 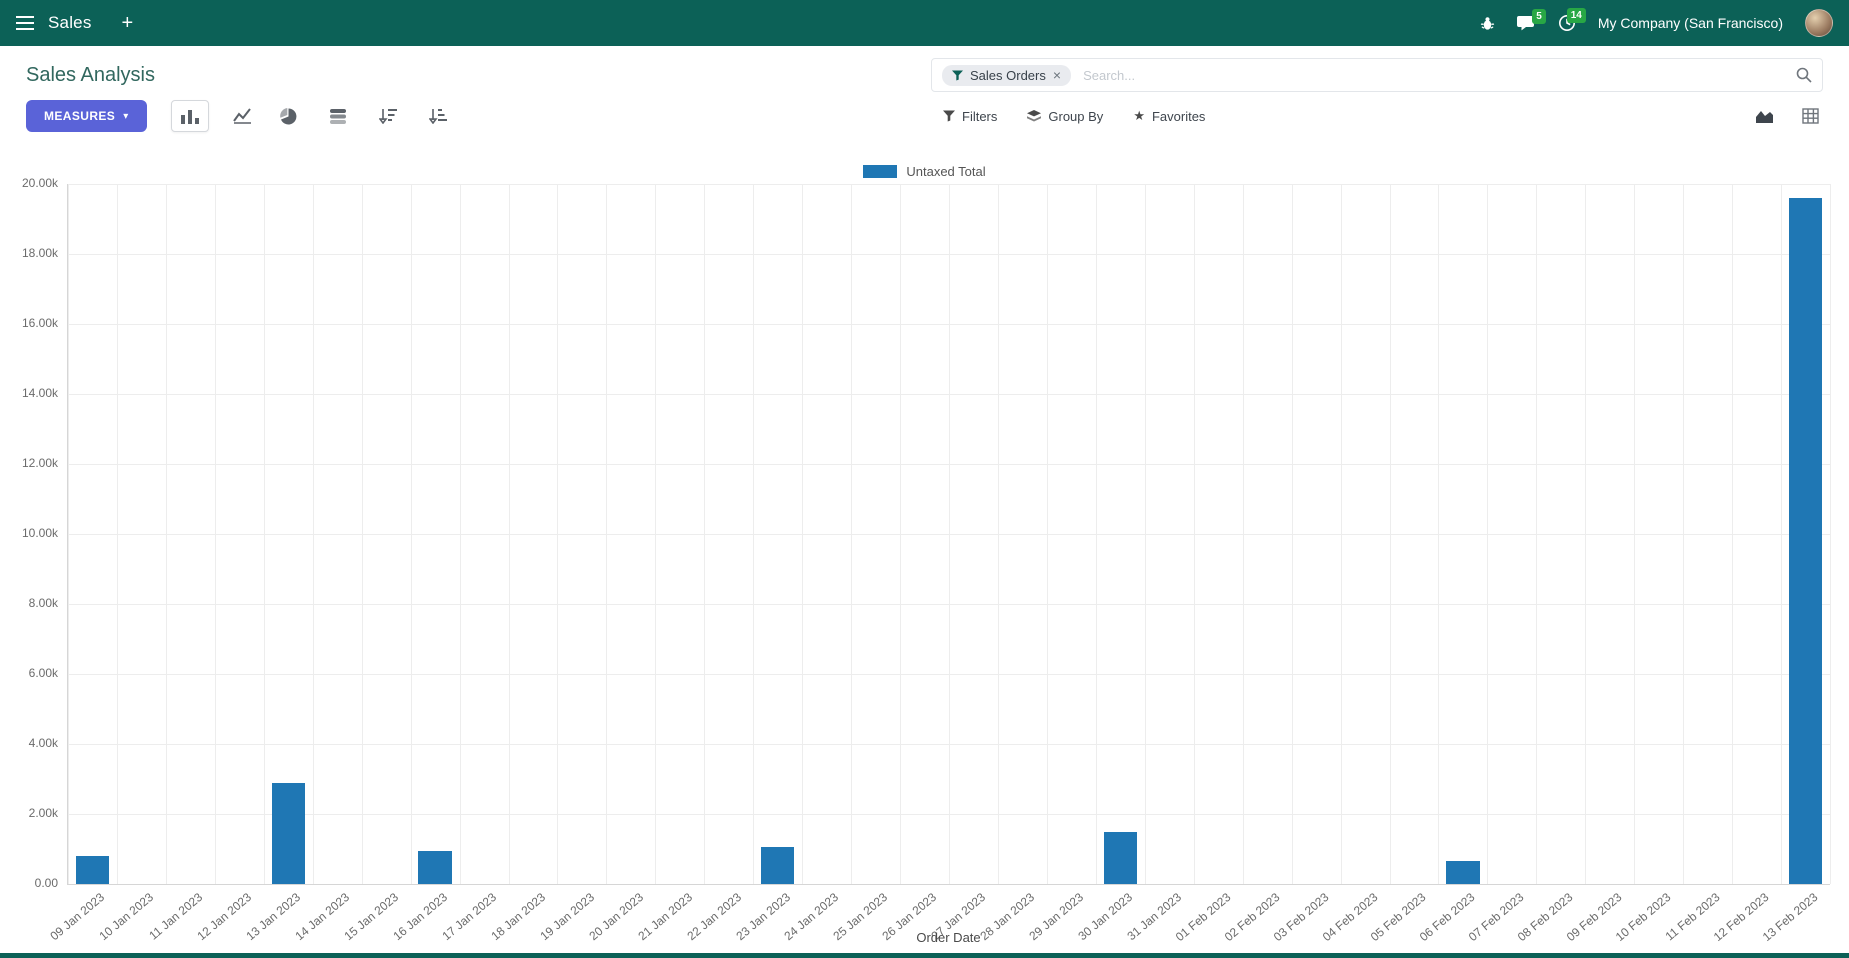 I want to click on control-panel: Sales Analysis Sales Orders × MEASURES ▾, so click(x=924, y=94).